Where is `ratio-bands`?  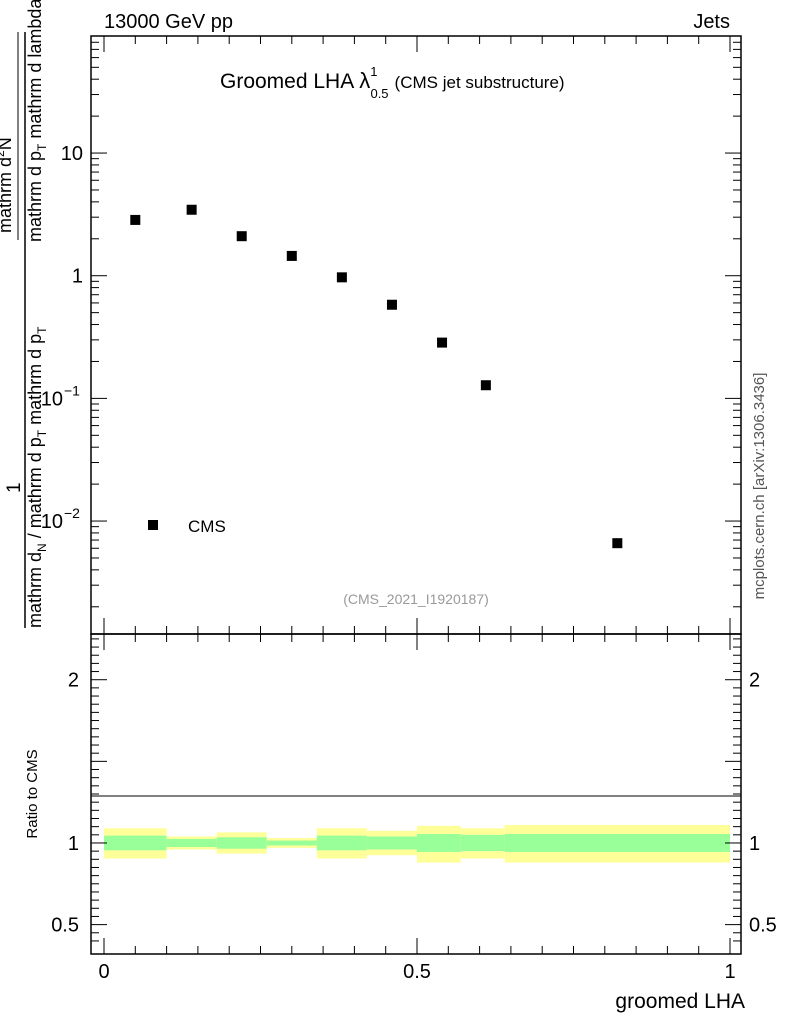 ratio-bands is located at coordinates (417, 844).